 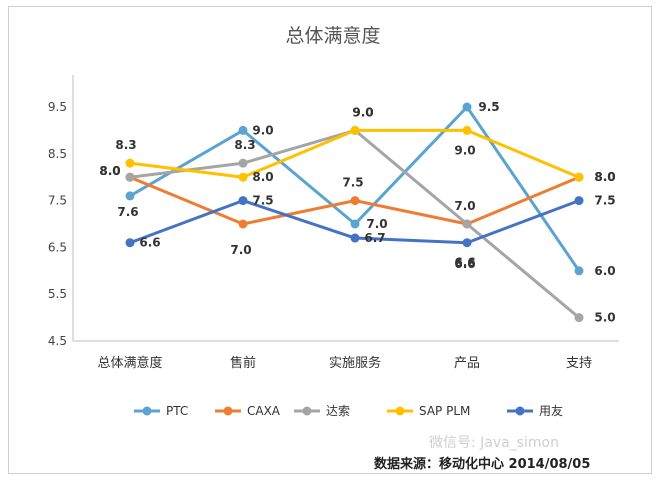 What do you see at coordinates (322, 411) in the screenshot?
I see `legend-item: 达索` at bounding box center [322, 411].